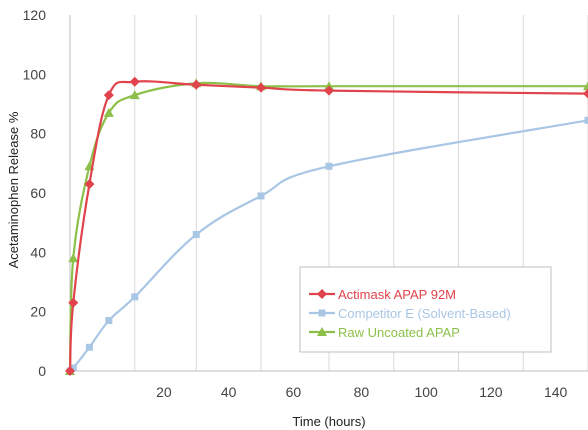  Describe the element at coordinates (35, 74) in the screenshot. I see `y-tick-label: 100` at that location.